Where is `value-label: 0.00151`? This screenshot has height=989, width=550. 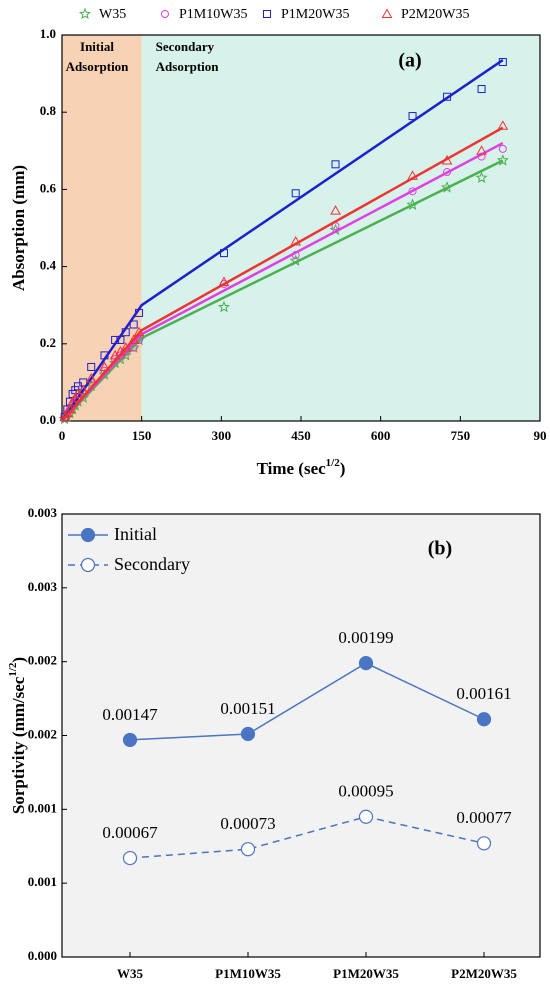
value-label: 0.00151 is located at coordinates (247, 708).